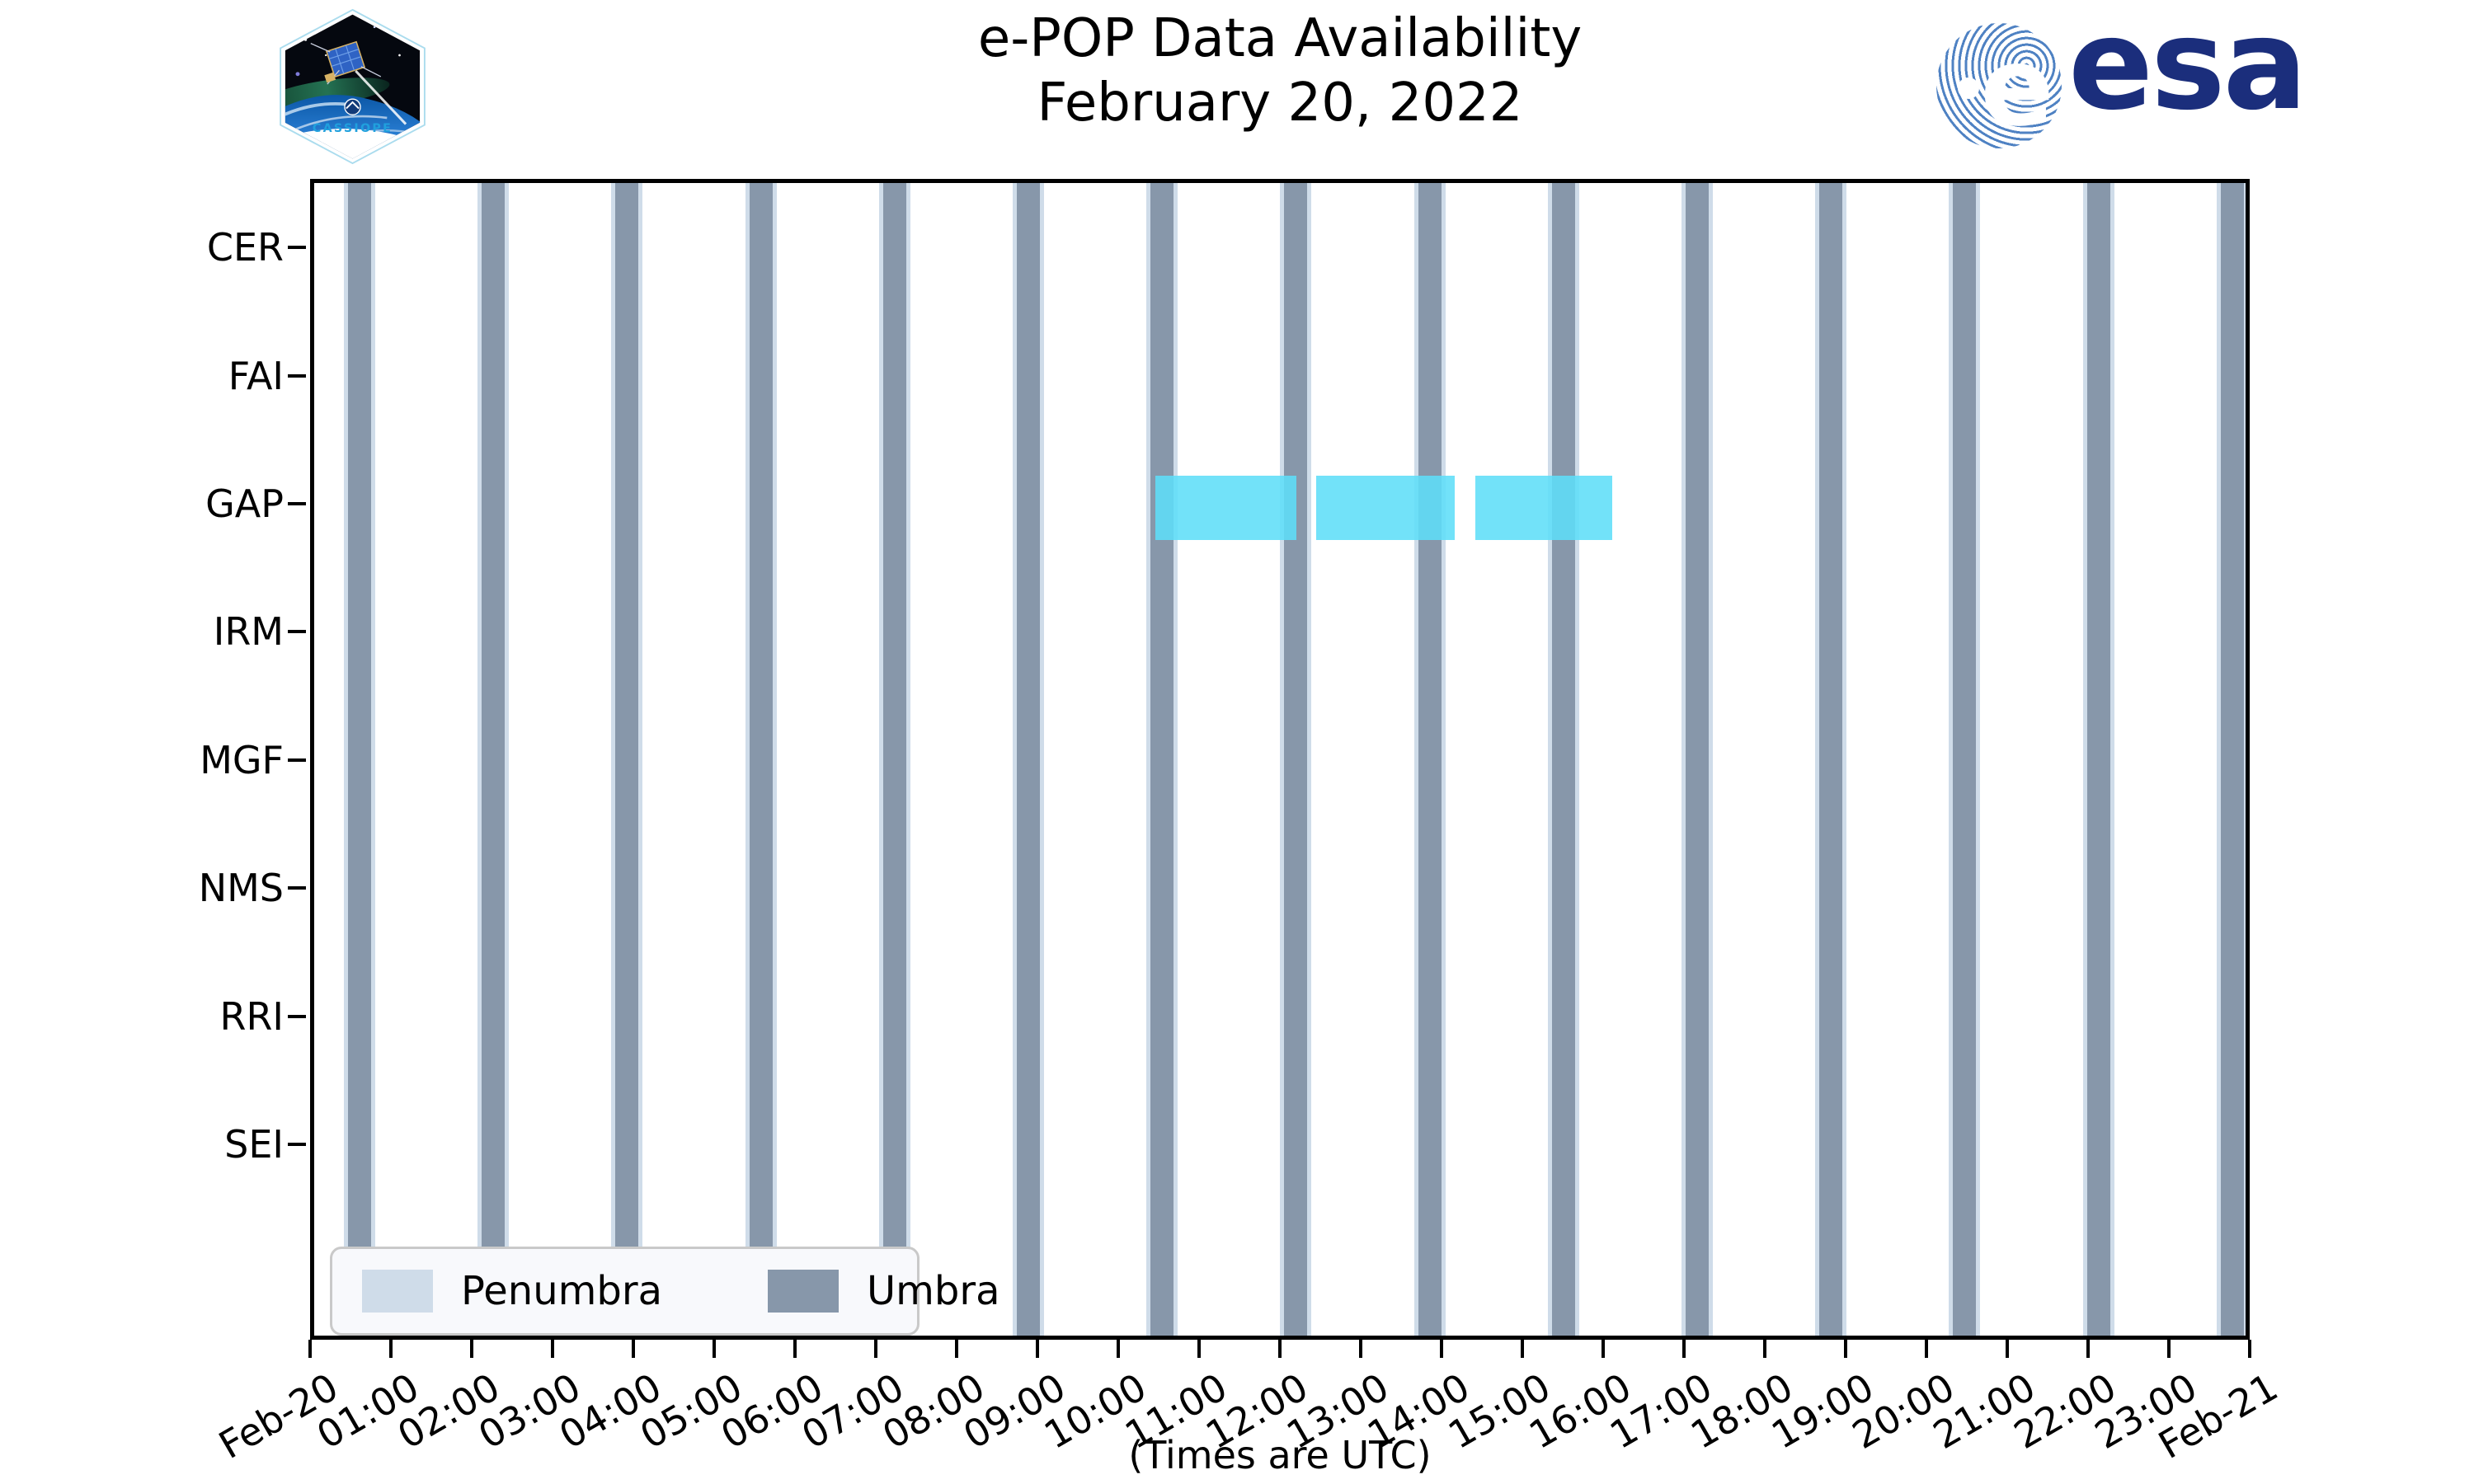 This screenshot has width=2474, height=1484. Describe the element at coordinates (252, 1016) in the screenshot. I see `row-label-rri: RRI` at that location.